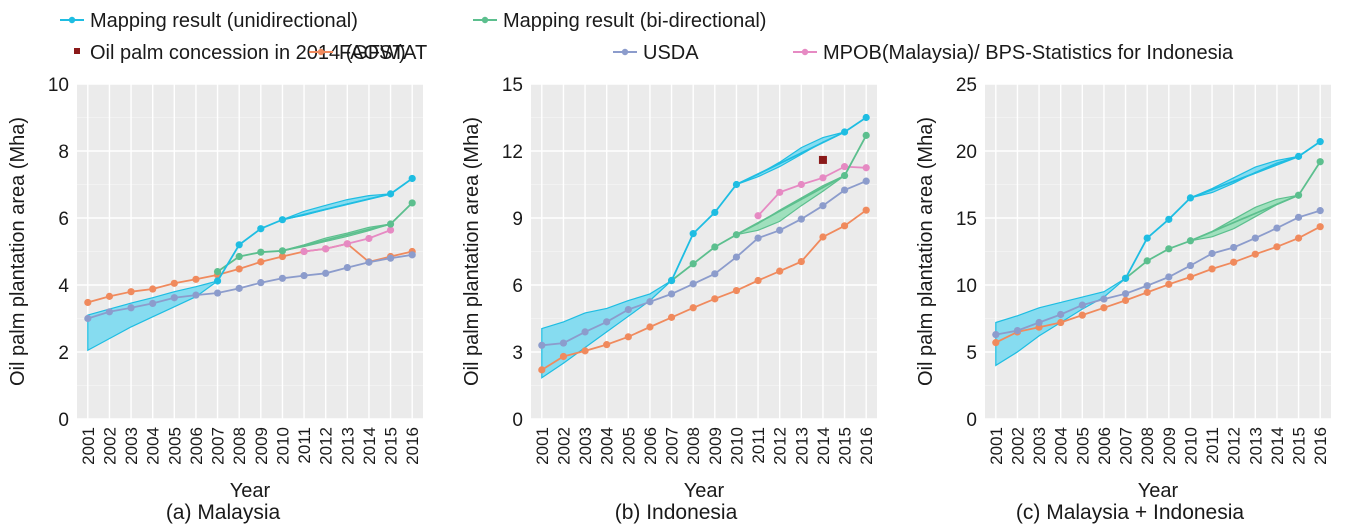 The height and width of the screenshot is (532, 1355). Describe the element at coordinates (758, 445) in the screenshot. I see `x-tick-label: 2011` at that location.